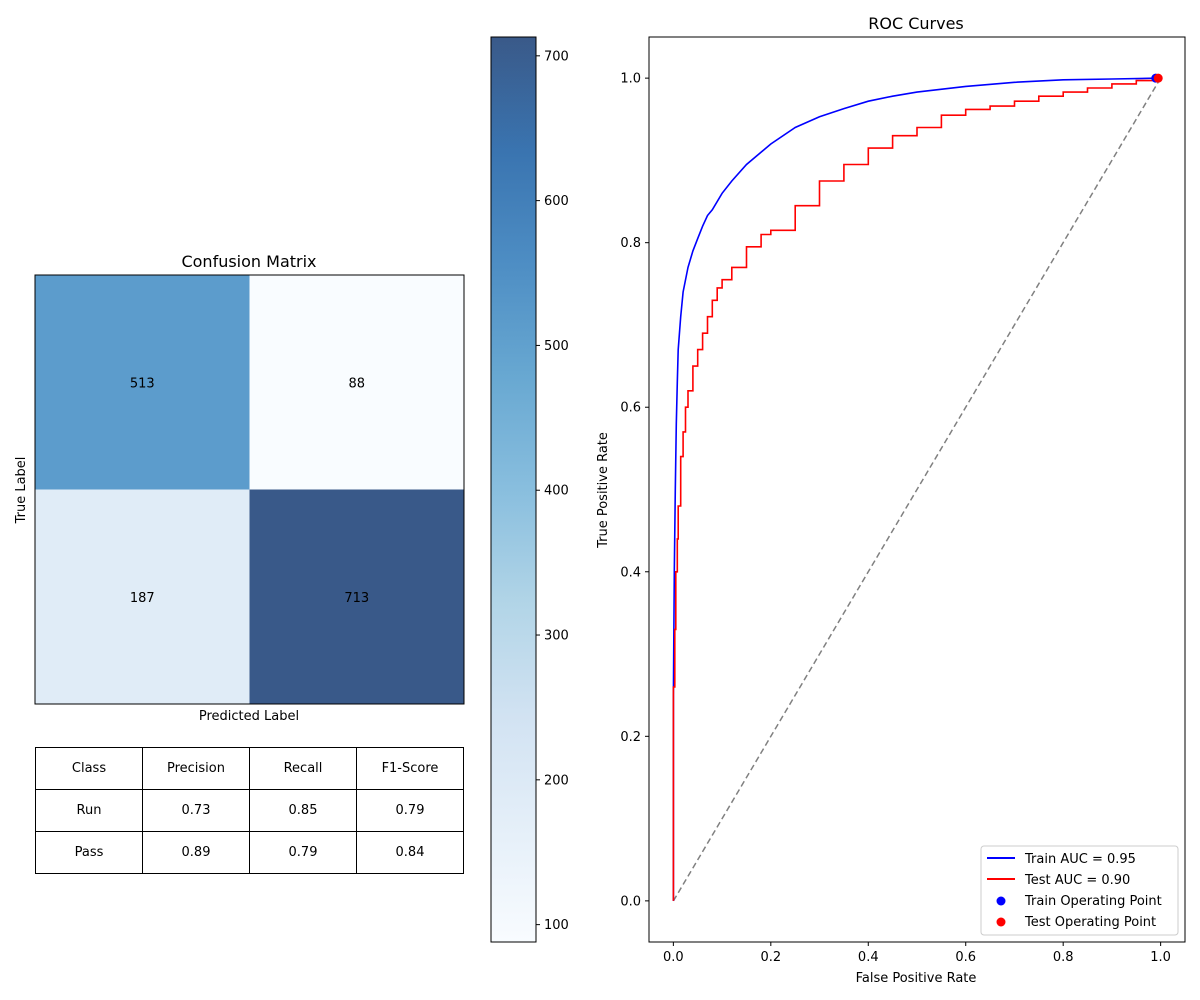 The width and height of the screenshot is (1200, 1000). Describe the element at coordinates (1090, 922) in the screenshot. I see `legend-test-operating-point: Test Operating Point` at that location.